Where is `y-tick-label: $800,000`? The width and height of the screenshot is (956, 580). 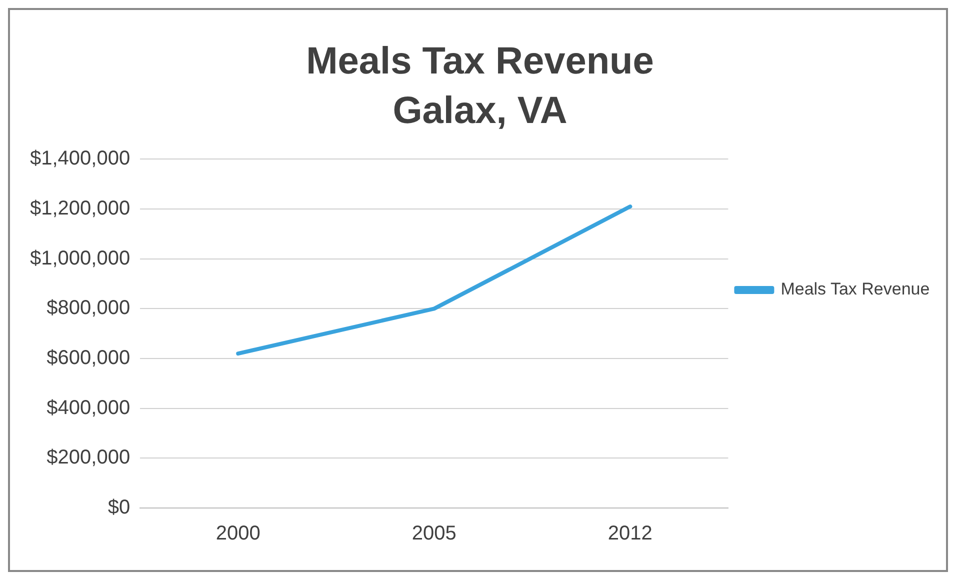
y-tick-label: $800,000 is located at coordinates (88, 308).